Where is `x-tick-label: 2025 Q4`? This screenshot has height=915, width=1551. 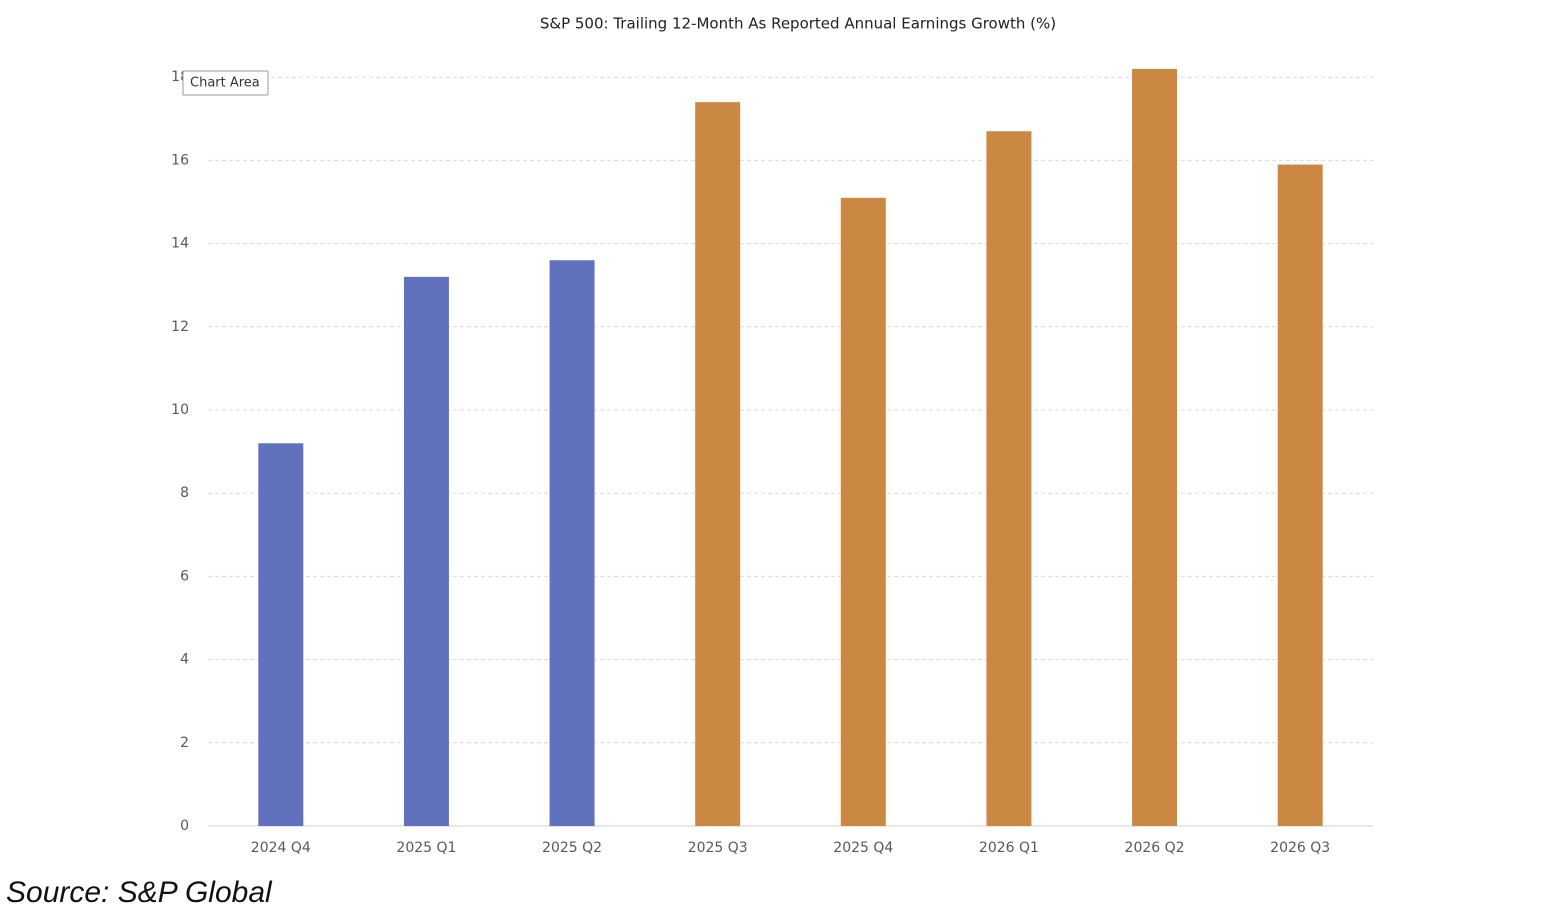
x-tick-label: 2025 Q4 is located at coordinates (863, 848).